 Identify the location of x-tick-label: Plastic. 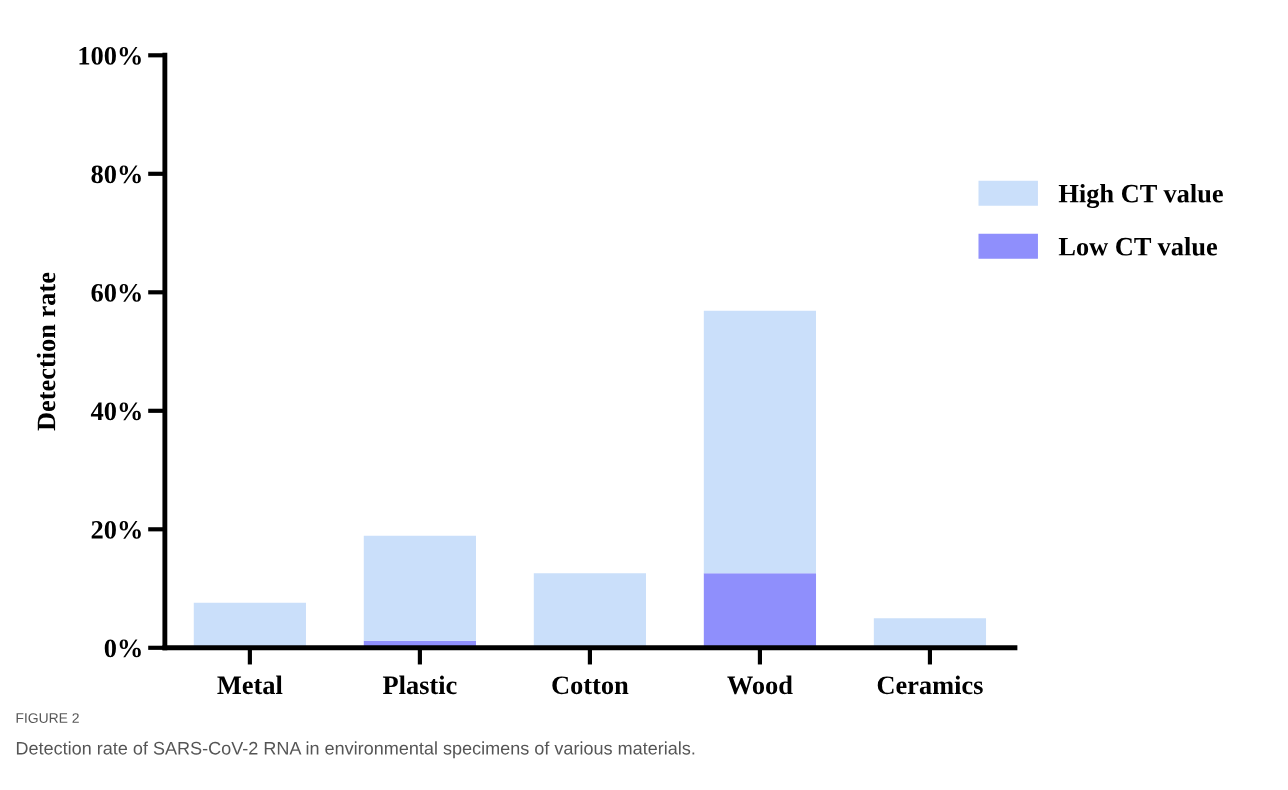
(419, 685).